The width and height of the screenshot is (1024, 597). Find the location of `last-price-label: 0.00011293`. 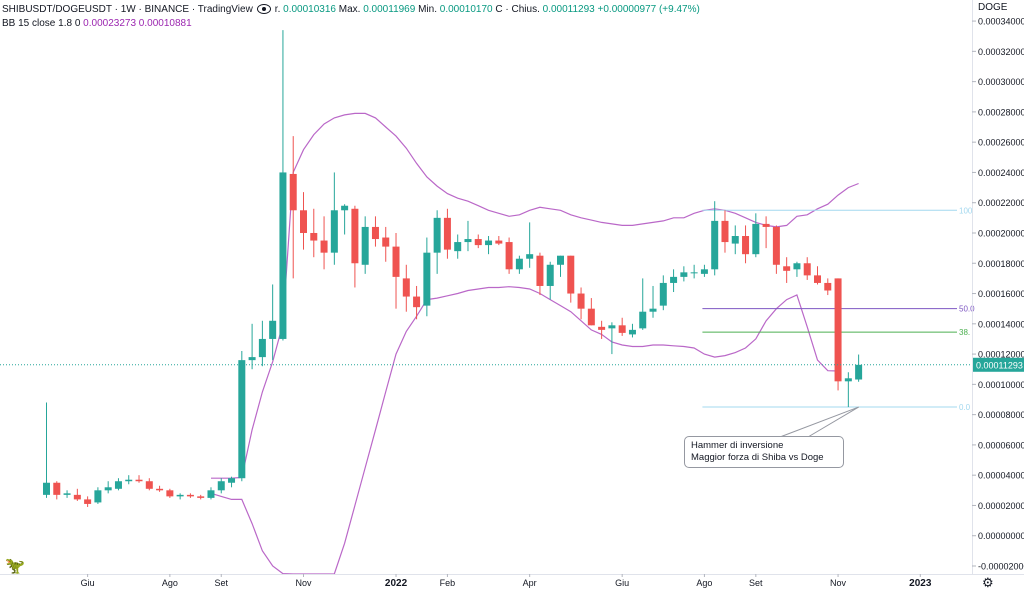

last-price-label: 0.00011293 is located at coordinates (999, 365).